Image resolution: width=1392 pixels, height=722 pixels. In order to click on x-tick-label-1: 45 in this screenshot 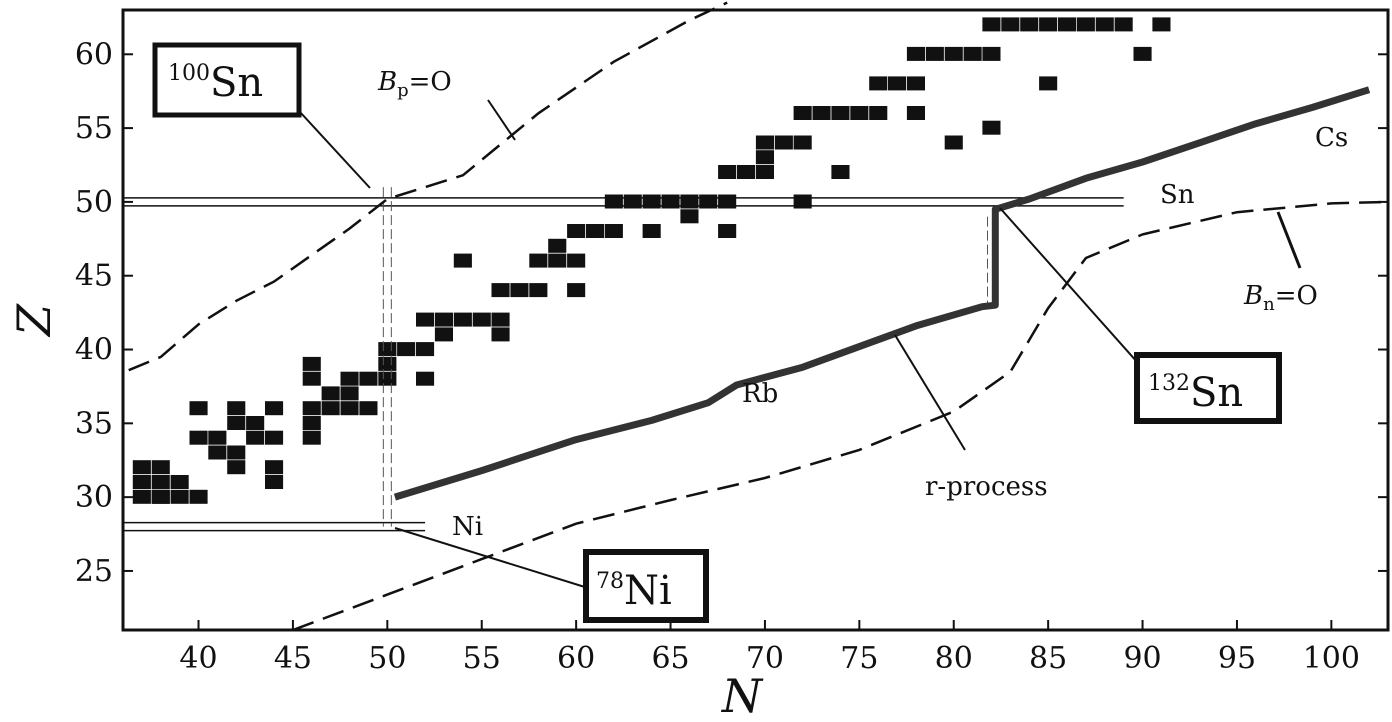, I will do `click(293, 658)`.